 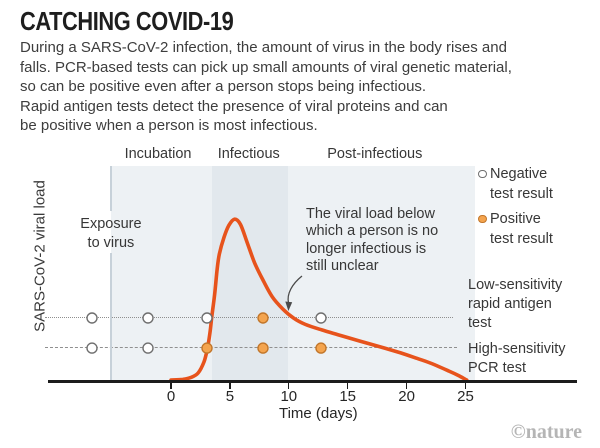 What do you see at coordinates (372, 231) in the screenshot?
I see `annotation-line: which a person is no` at bounding box center [372, 231].